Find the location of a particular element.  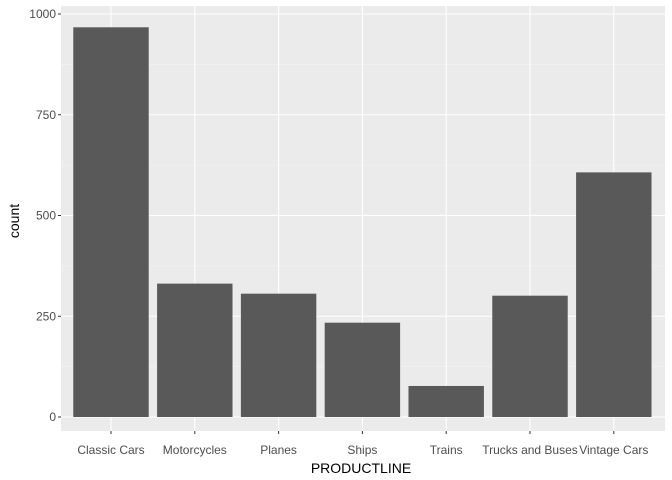

y-axis-title: count is located at coordinates (14, 221).